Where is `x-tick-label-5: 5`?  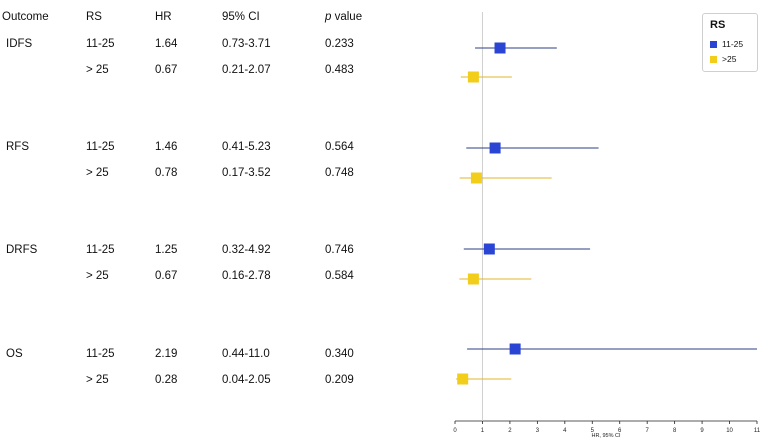 x-tick-label-5: 5 is located at coordinates (593, 431).